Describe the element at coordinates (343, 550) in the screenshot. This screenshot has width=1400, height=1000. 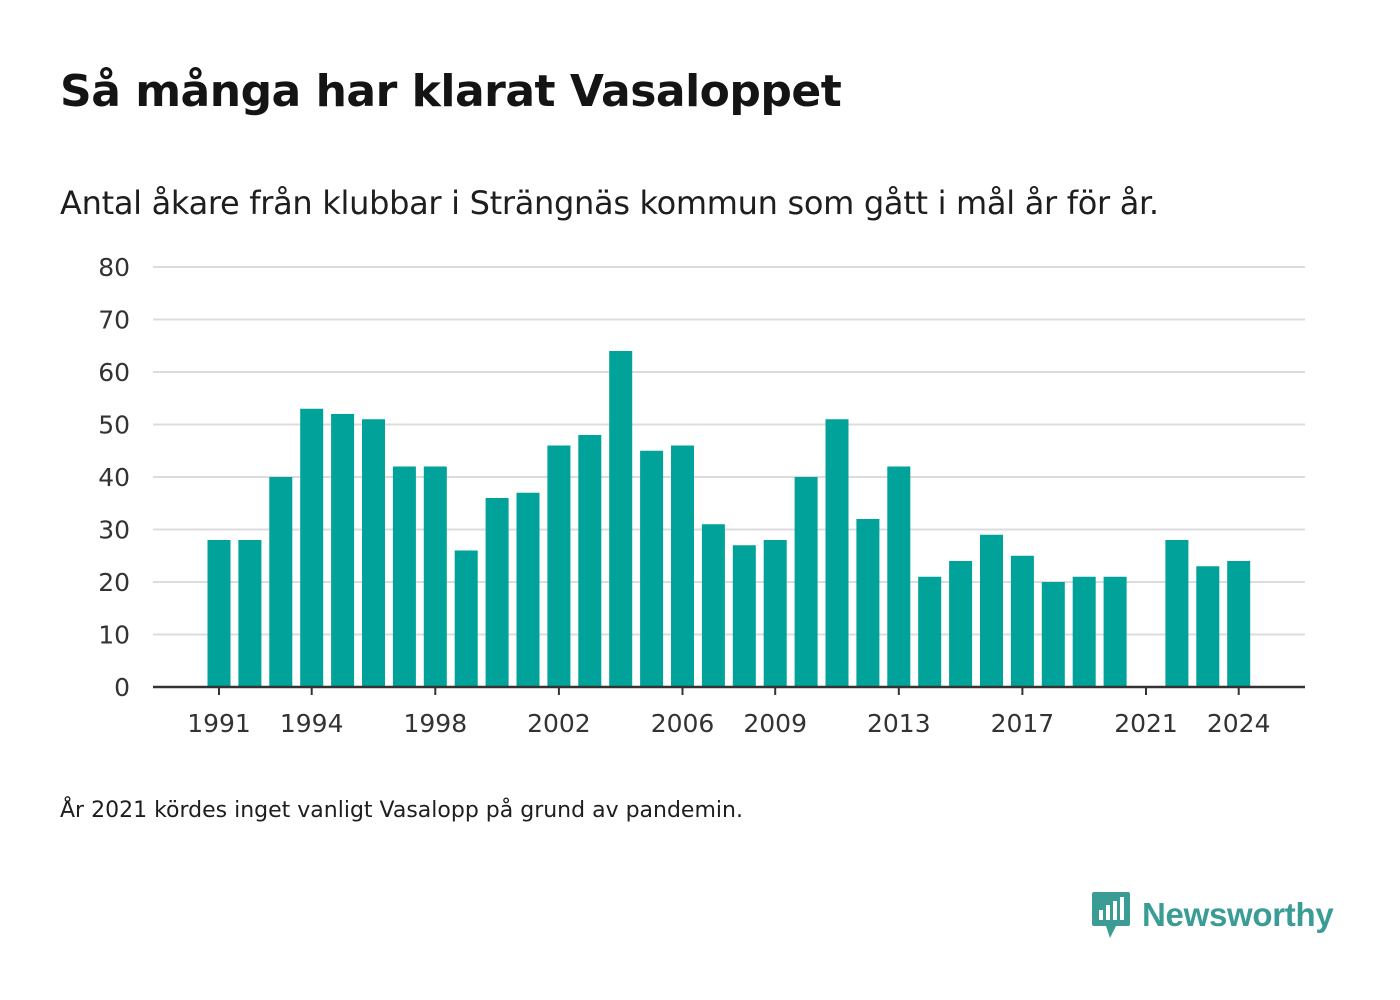
I see `bar-1995` at that location.